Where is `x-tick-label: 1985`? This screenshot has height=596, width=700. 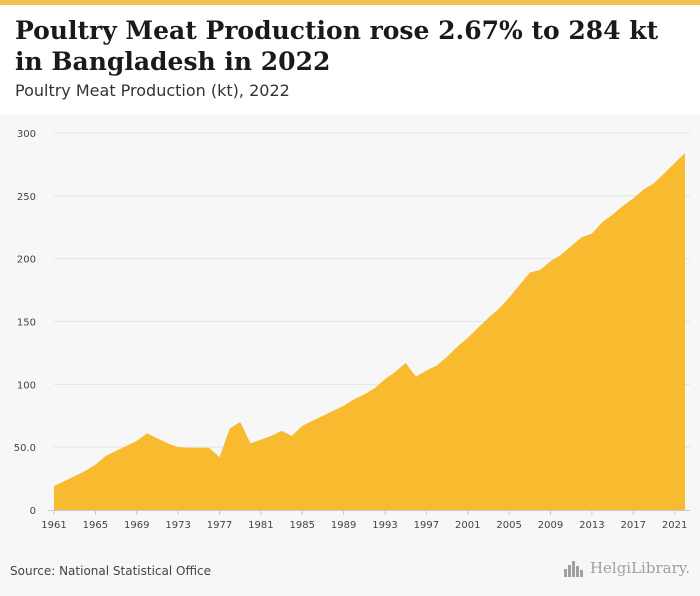
x-tick-label: 1985 is located at coordinates (302, 525).